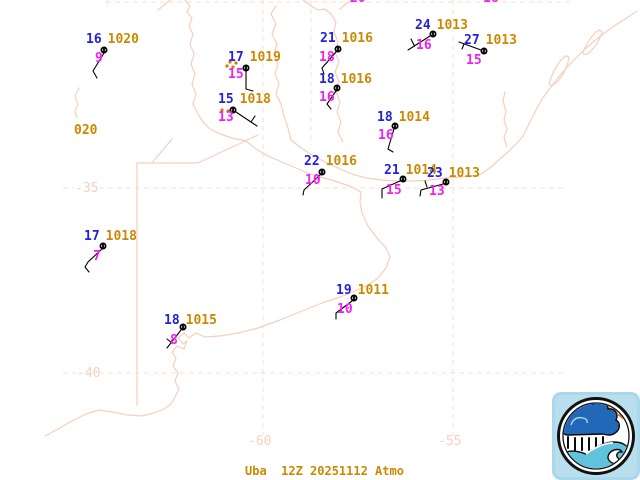 The image size is (640, 480). Describe the element at coordinates (491, 2) in the screenshot. I see `partial-dewpoint-top-2: 16` at that location.